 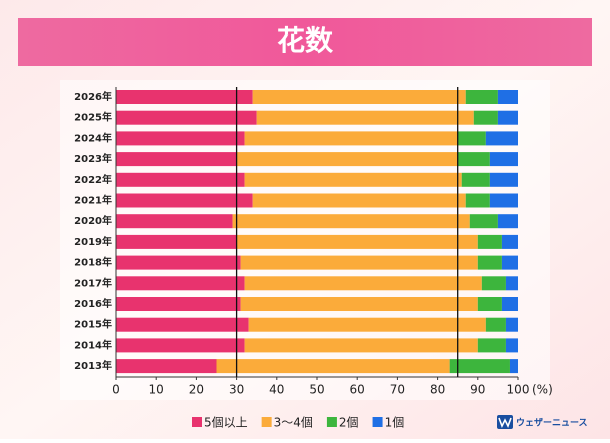 I want to click on x-tick-label: 90, so click(x=477, y=390).